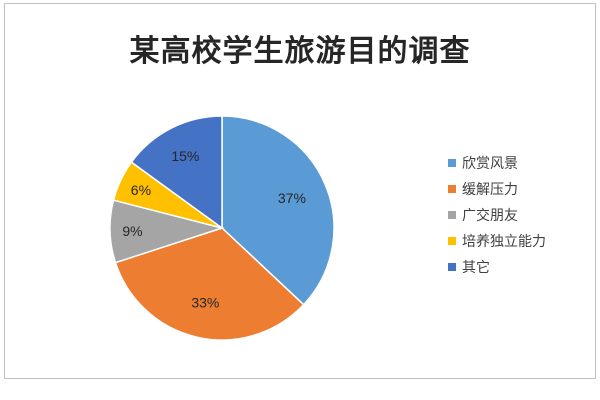 This screenshot has height=400, width=600. I want to click on chart-legend: 欣赏风景缓解压力广交朋友培养独立能力 其它, so click(497, 215).